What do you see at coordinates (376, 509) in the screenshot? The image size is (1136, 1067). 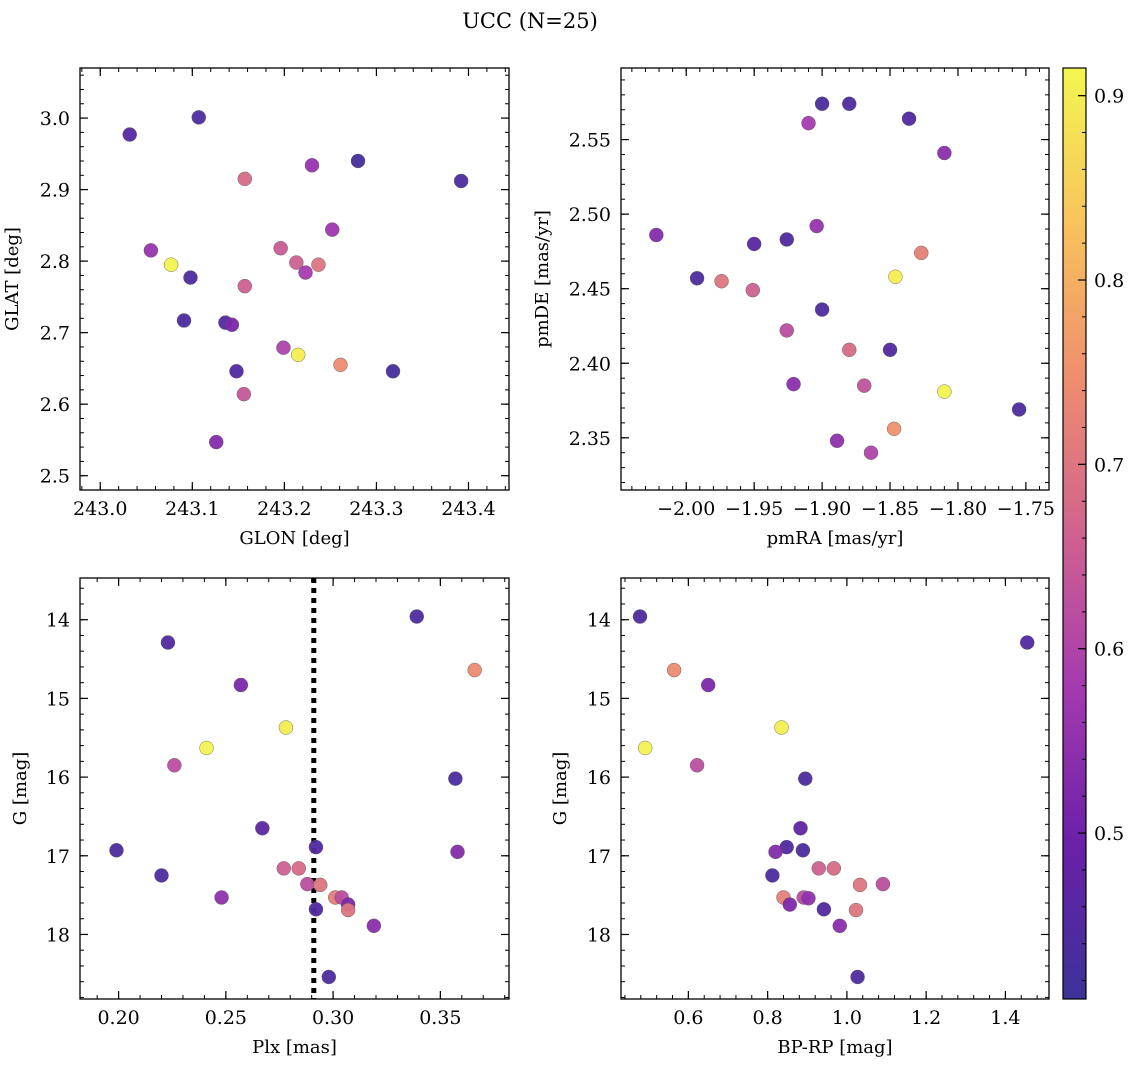 I see `x-tick-label: 243.3` at bounding box center [376, 509].